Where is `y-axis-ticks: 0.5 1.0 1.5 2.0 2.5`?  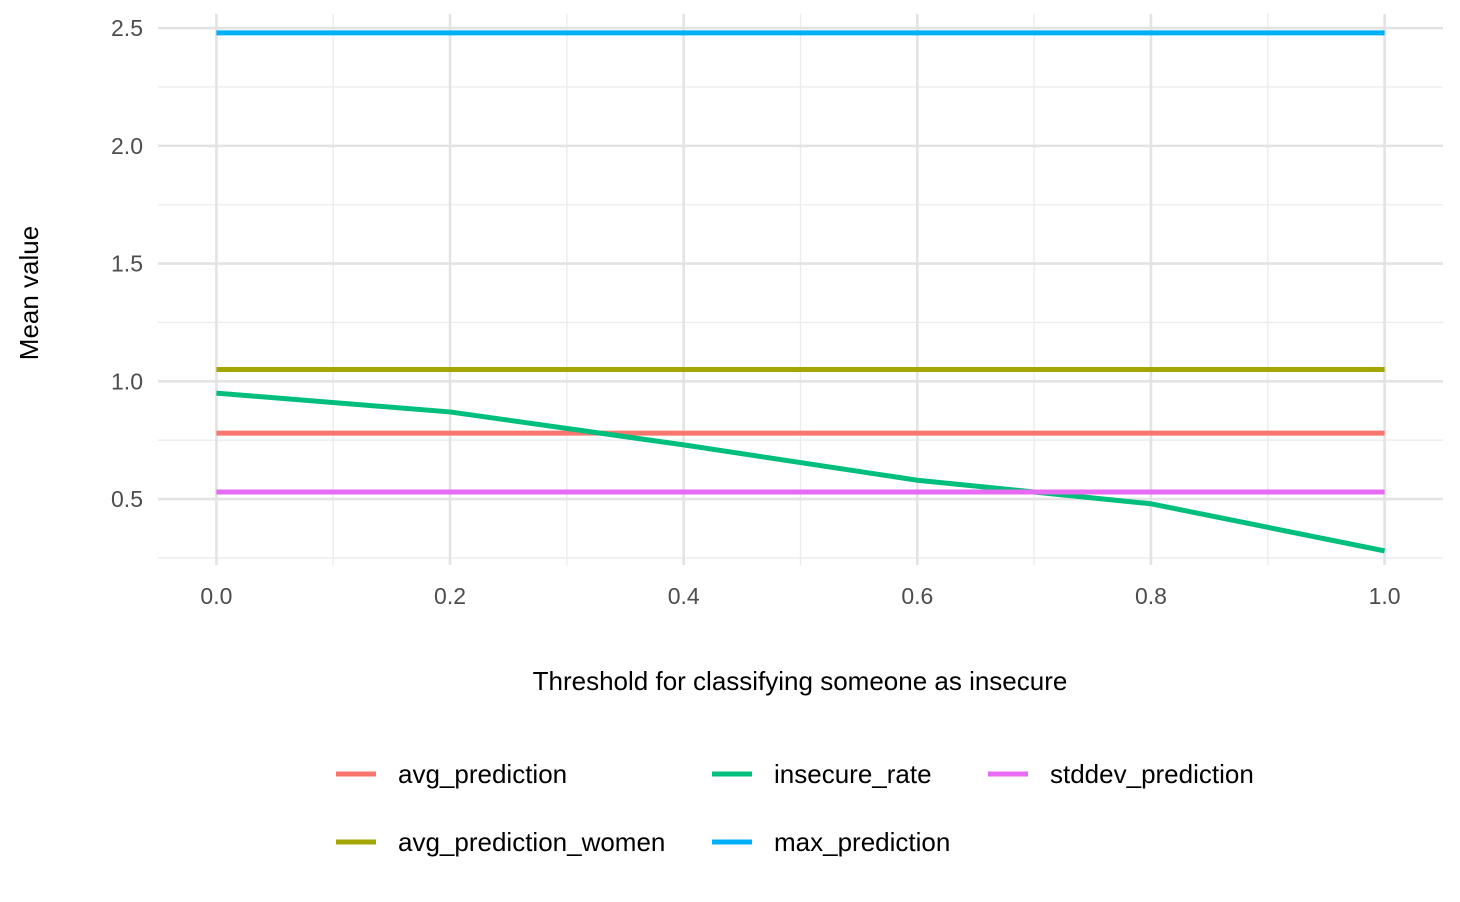 y-axis-ticks: 0.5 1.0 1.5 2.0 2.5 is located at coordinates (127, 263).